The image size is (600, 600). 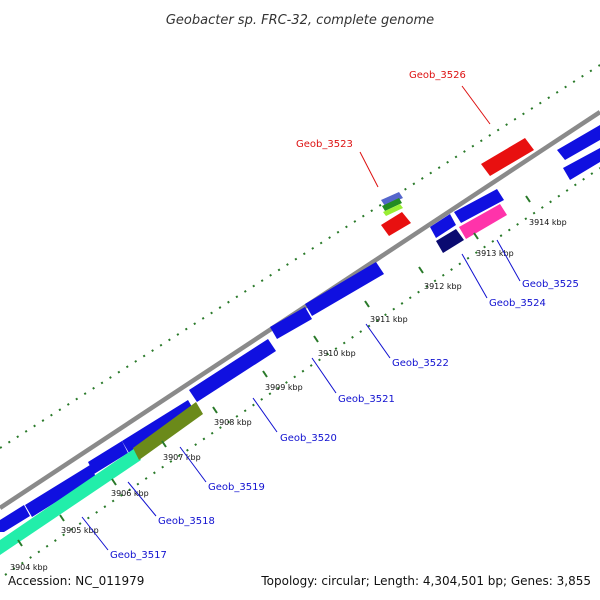 What do you see at coordinates (517, 303) in the screenshot?
I see `gene-label-geob-3524: Geob_3524` at bounding box center [517, 303].